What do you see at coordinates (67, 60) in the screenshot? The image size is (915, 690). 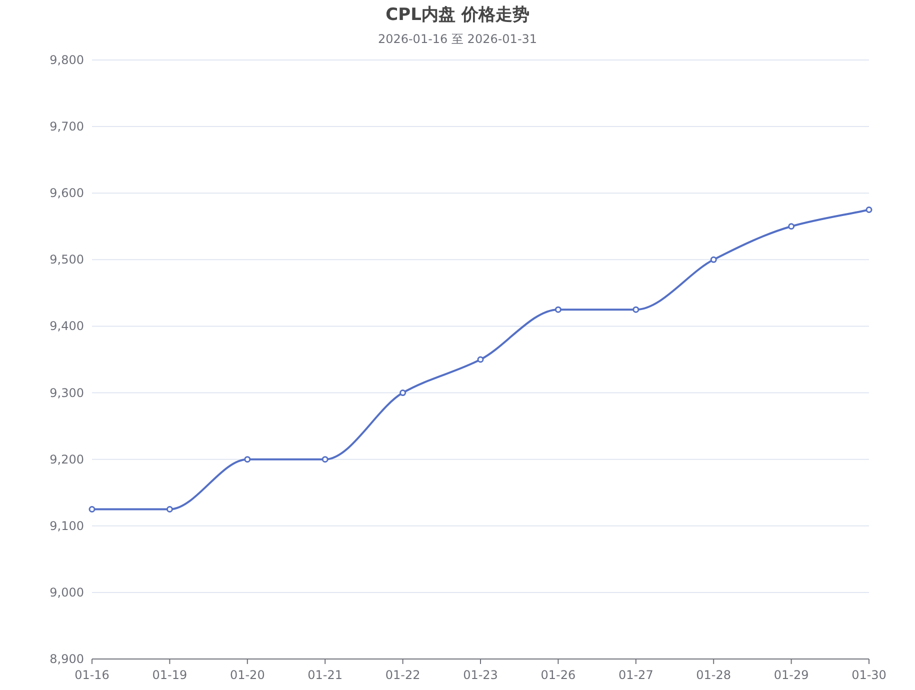 I see `y-tick-label: 9,800` at bounding box center [67, 60].